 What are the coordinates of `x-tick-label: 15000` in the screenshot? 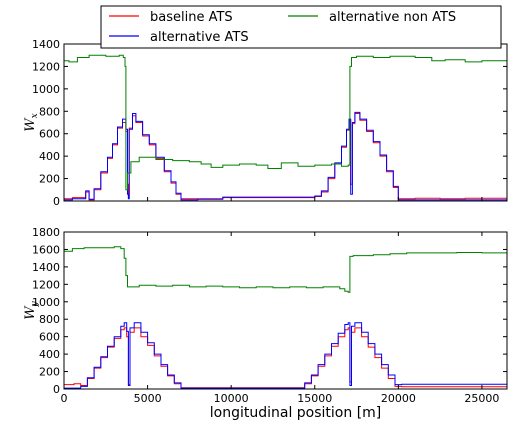 It's located at (314, 398).